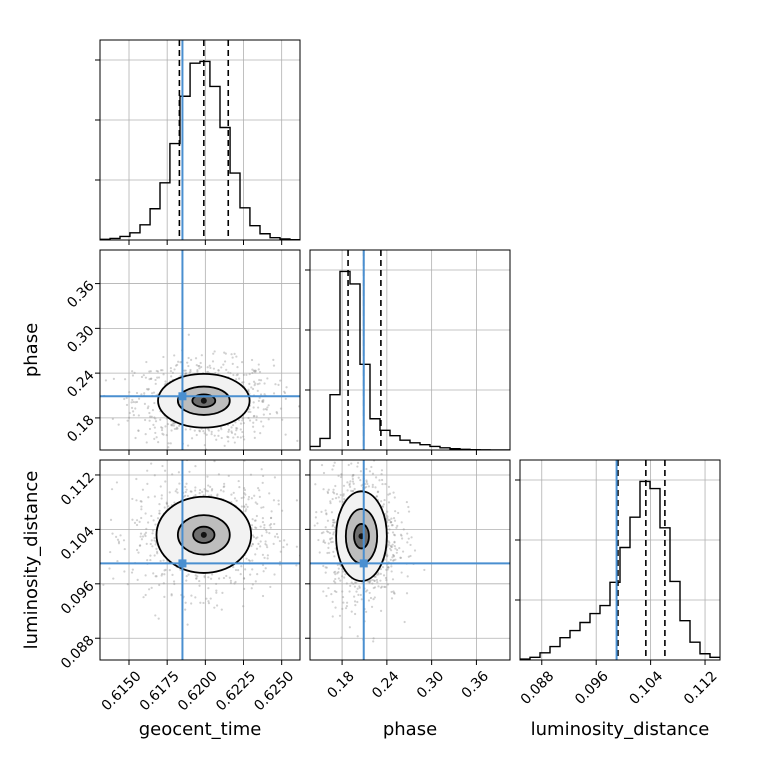 The width and height of the screenshot is (760, 760). I want to click on x-tick-label: 0.24, so click(385, 684).